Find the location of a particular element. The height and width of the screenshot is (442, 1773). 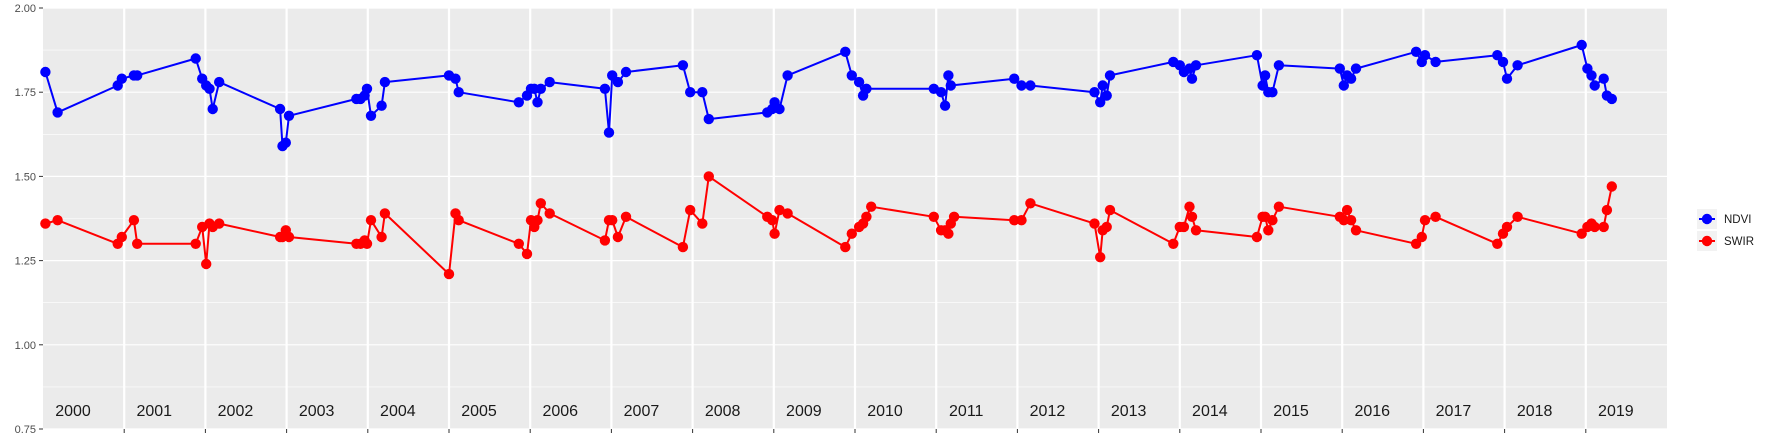

year-label: 2010 is located at coordinates (885, 411).